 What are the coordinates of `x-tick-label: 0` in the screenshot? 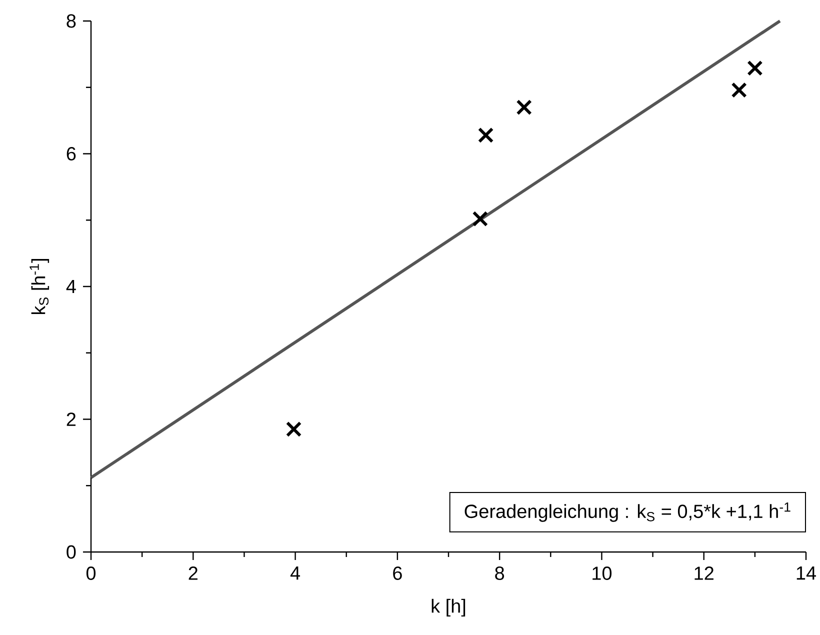 It's located at (91, 573).